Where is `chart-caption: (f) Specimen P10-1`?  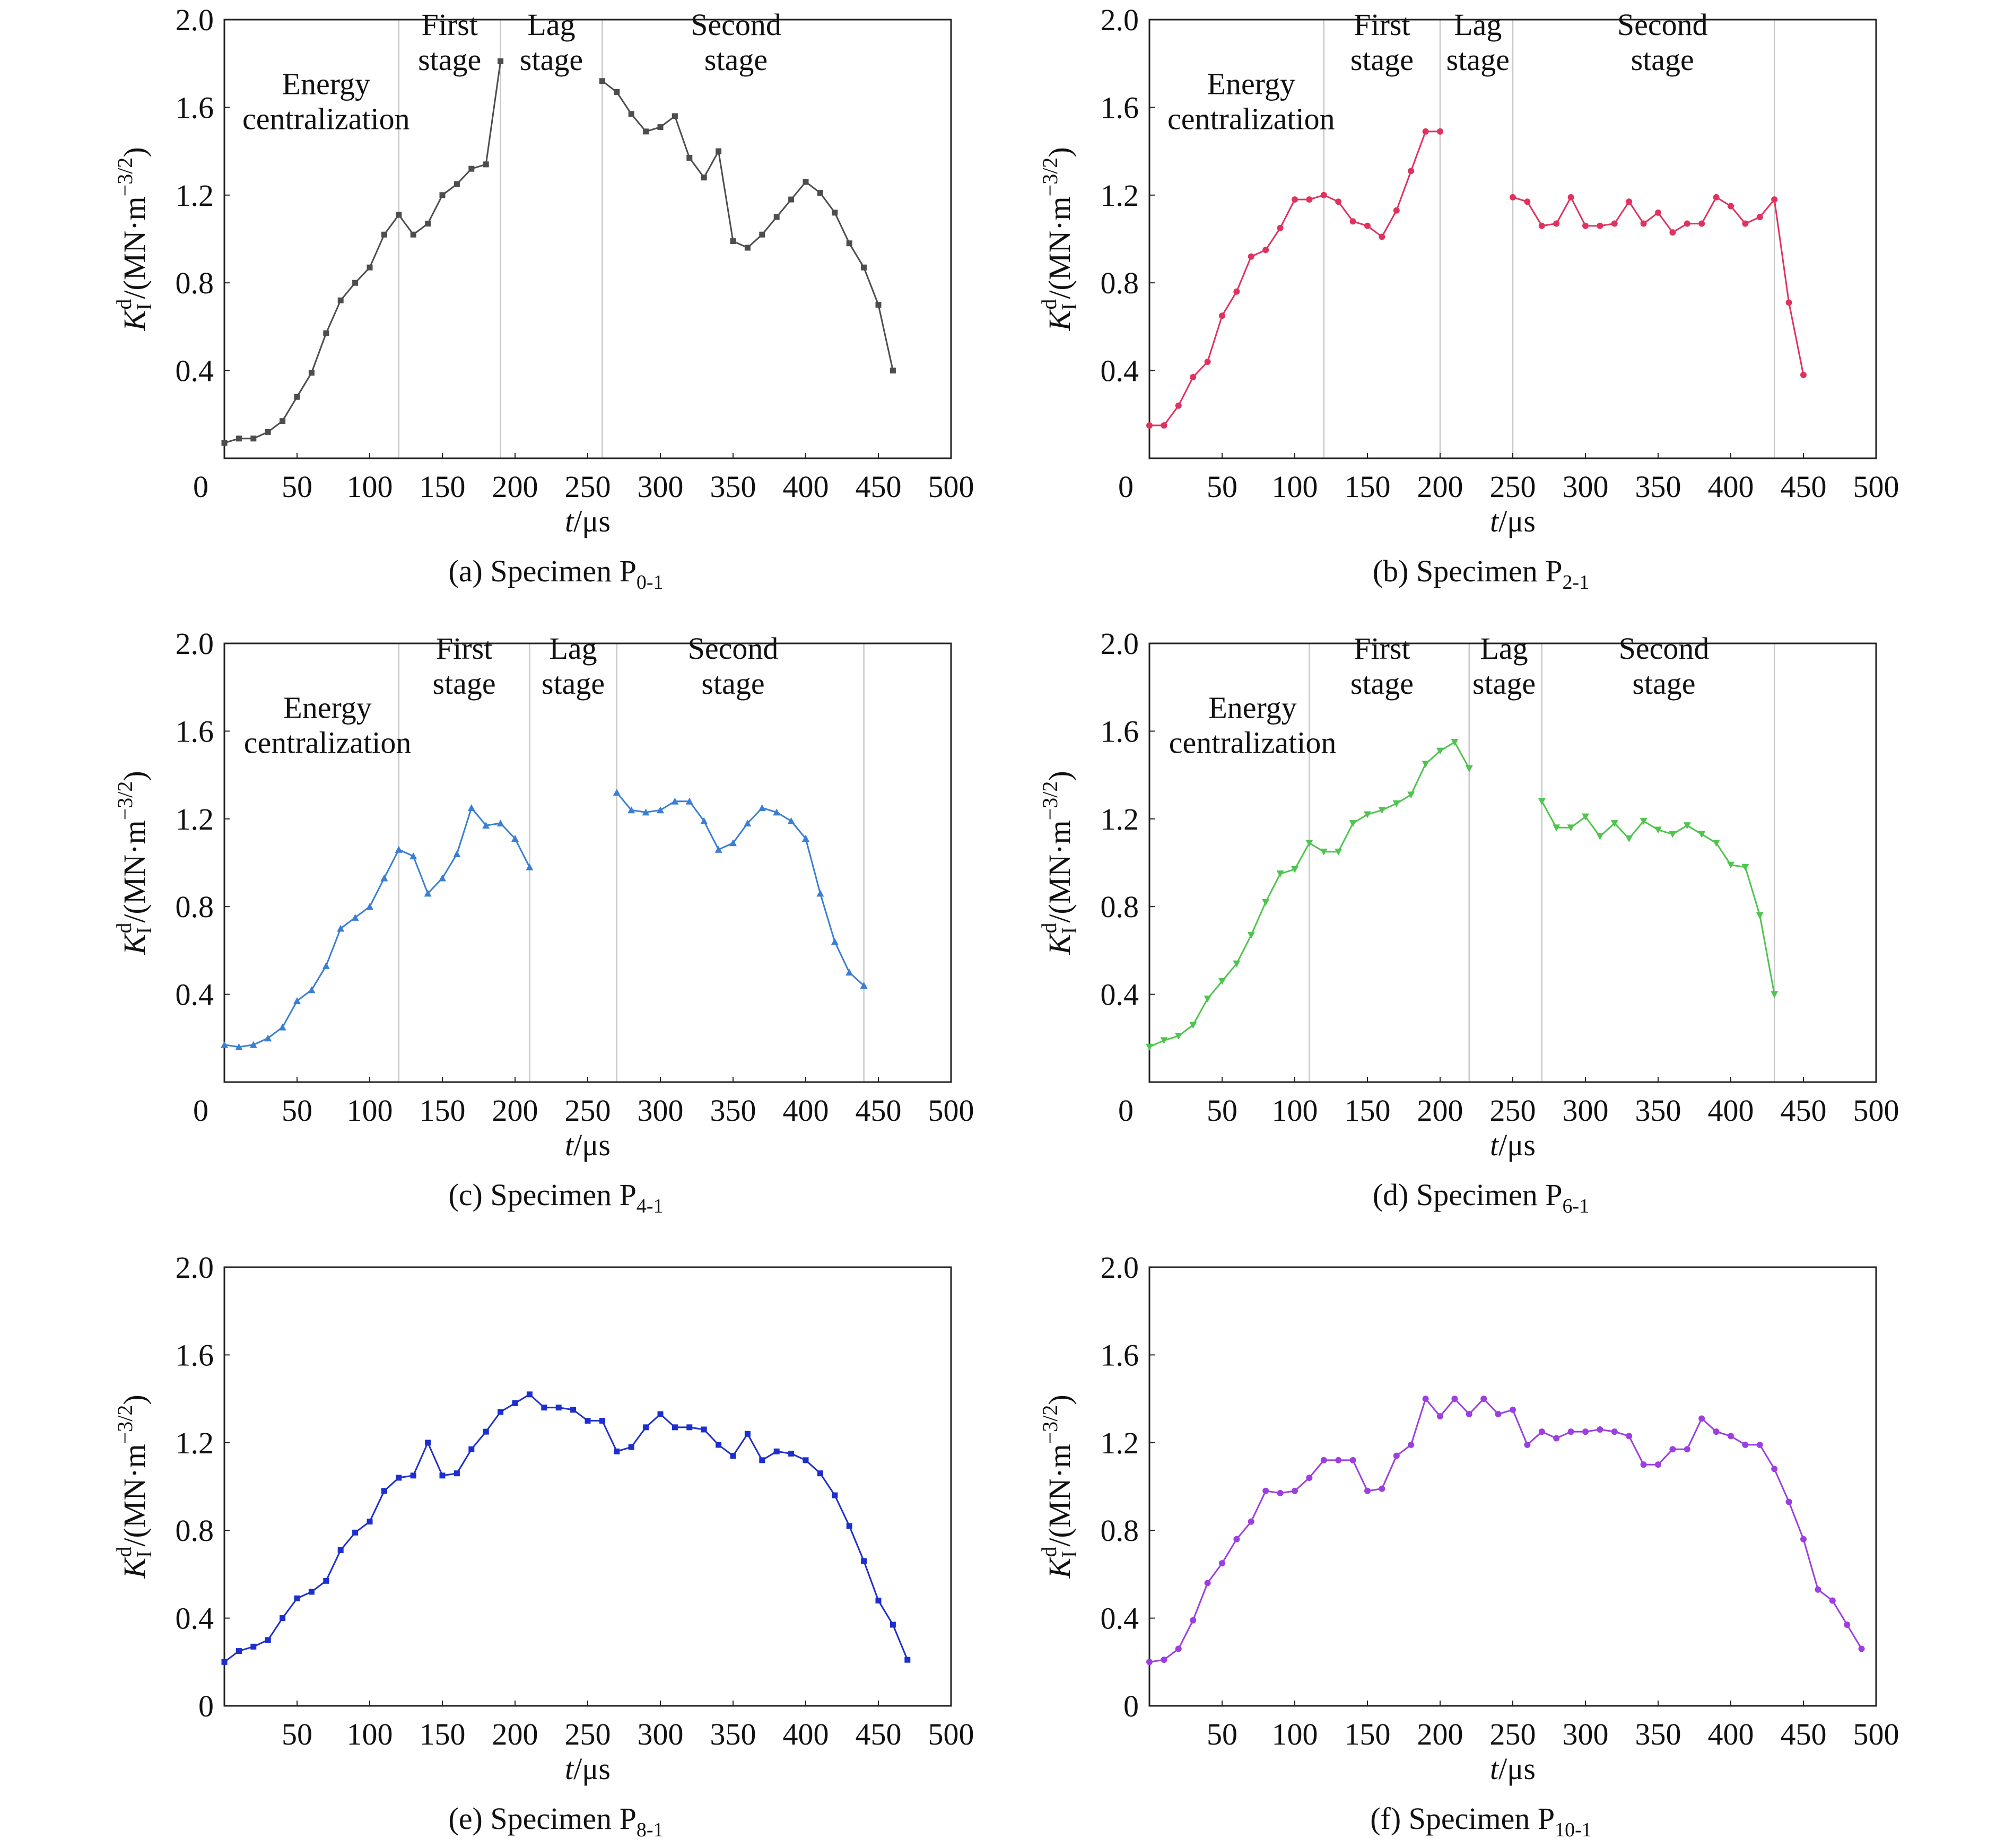 chart-caption: (f) Specimen P10-1 is located at coordinates (1481, 1821).